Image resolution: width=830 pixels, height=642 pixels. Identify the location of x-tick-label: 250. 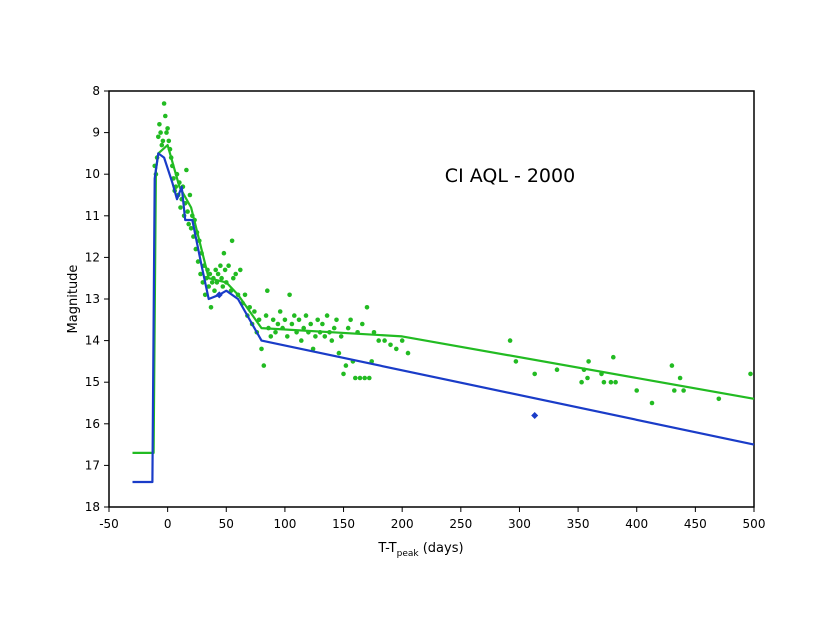
(460, 524).